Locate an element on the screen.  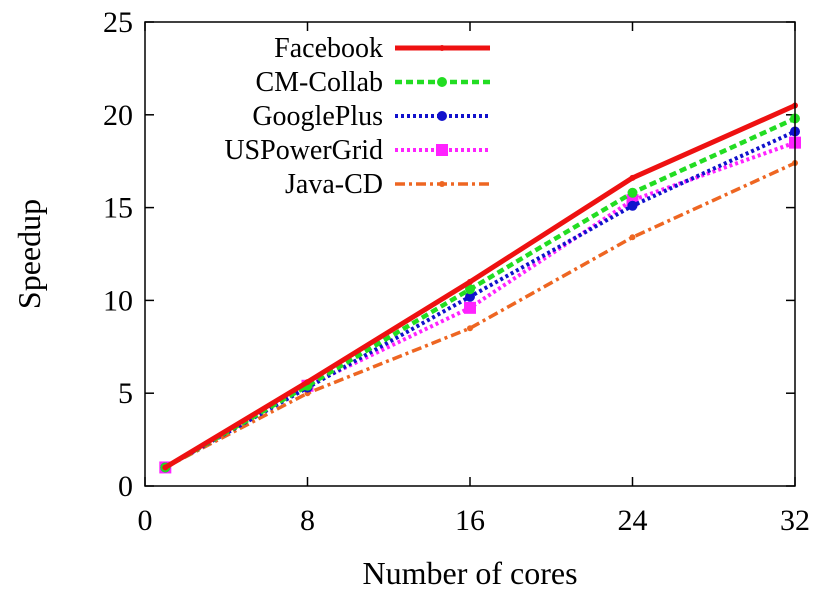
legend-entry-uspowergrid: USPowerGrid is located at coordinates (357, 150).